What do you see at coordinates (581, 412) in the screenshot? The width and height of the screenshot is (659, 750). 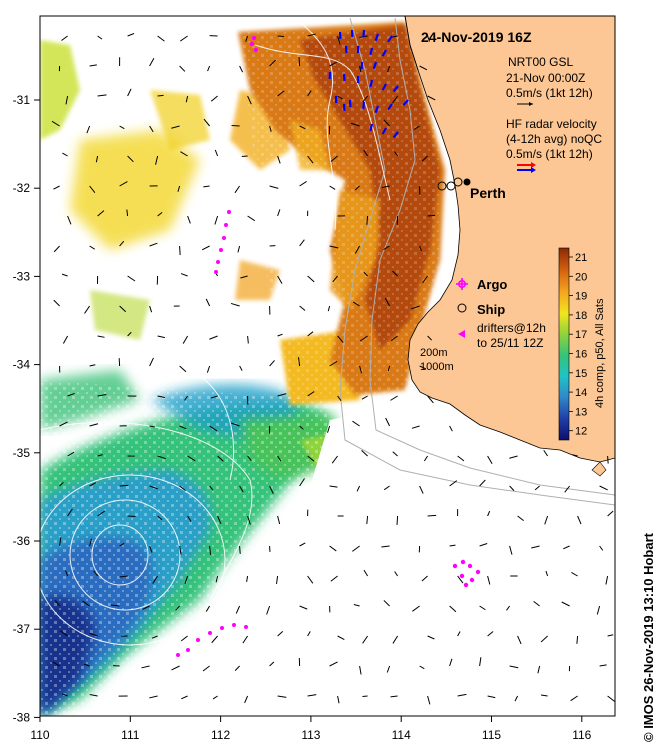 I see `colorbar-tick-label: 13` at bounding box center [581, 412].